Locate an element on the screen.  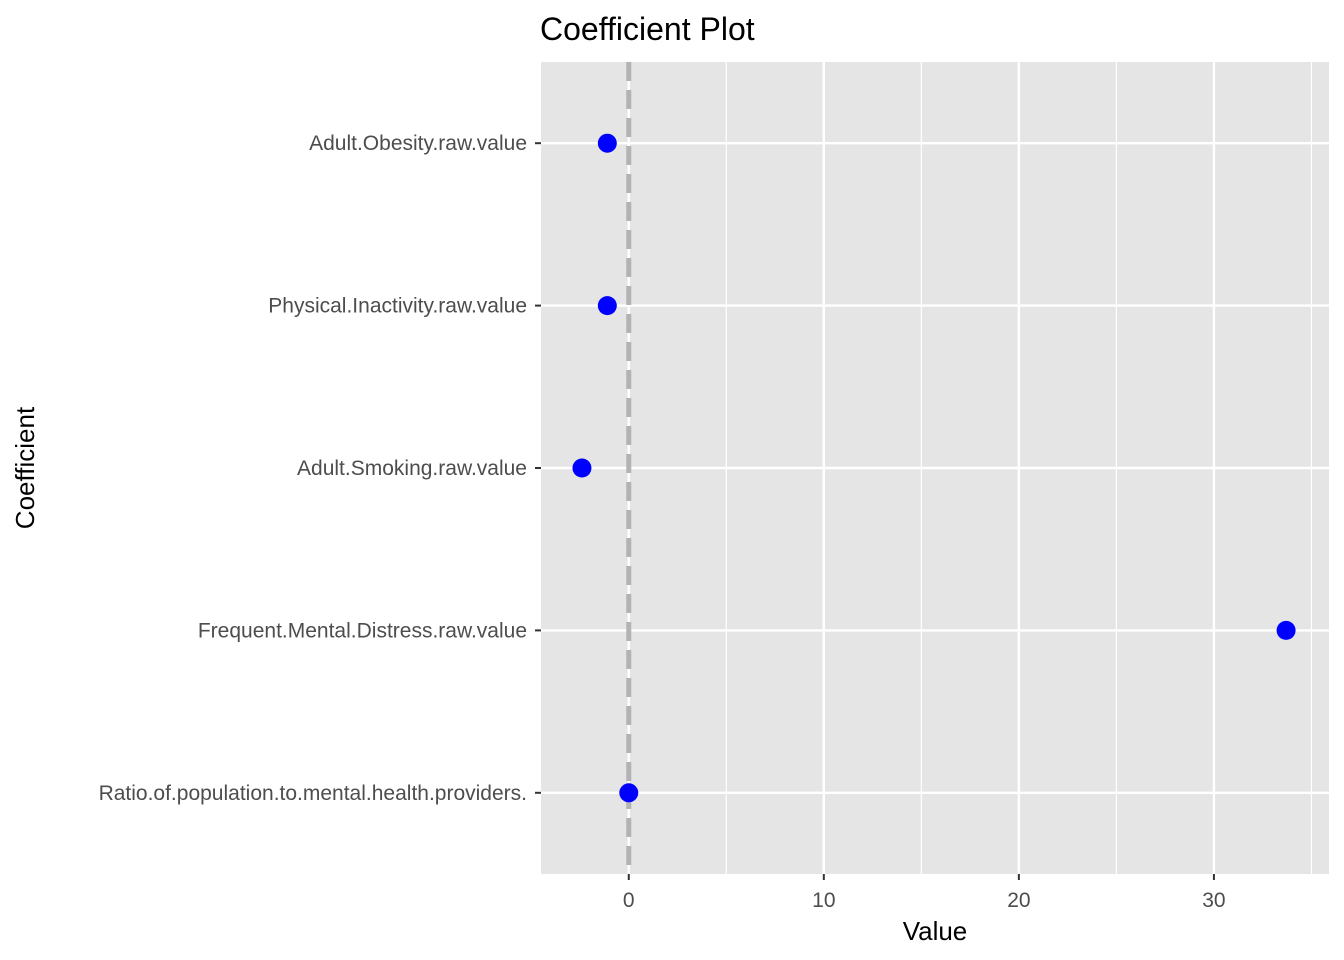
y-tick-label: Physical.Inactivity.raw.value is located at coordinates (397, 306).